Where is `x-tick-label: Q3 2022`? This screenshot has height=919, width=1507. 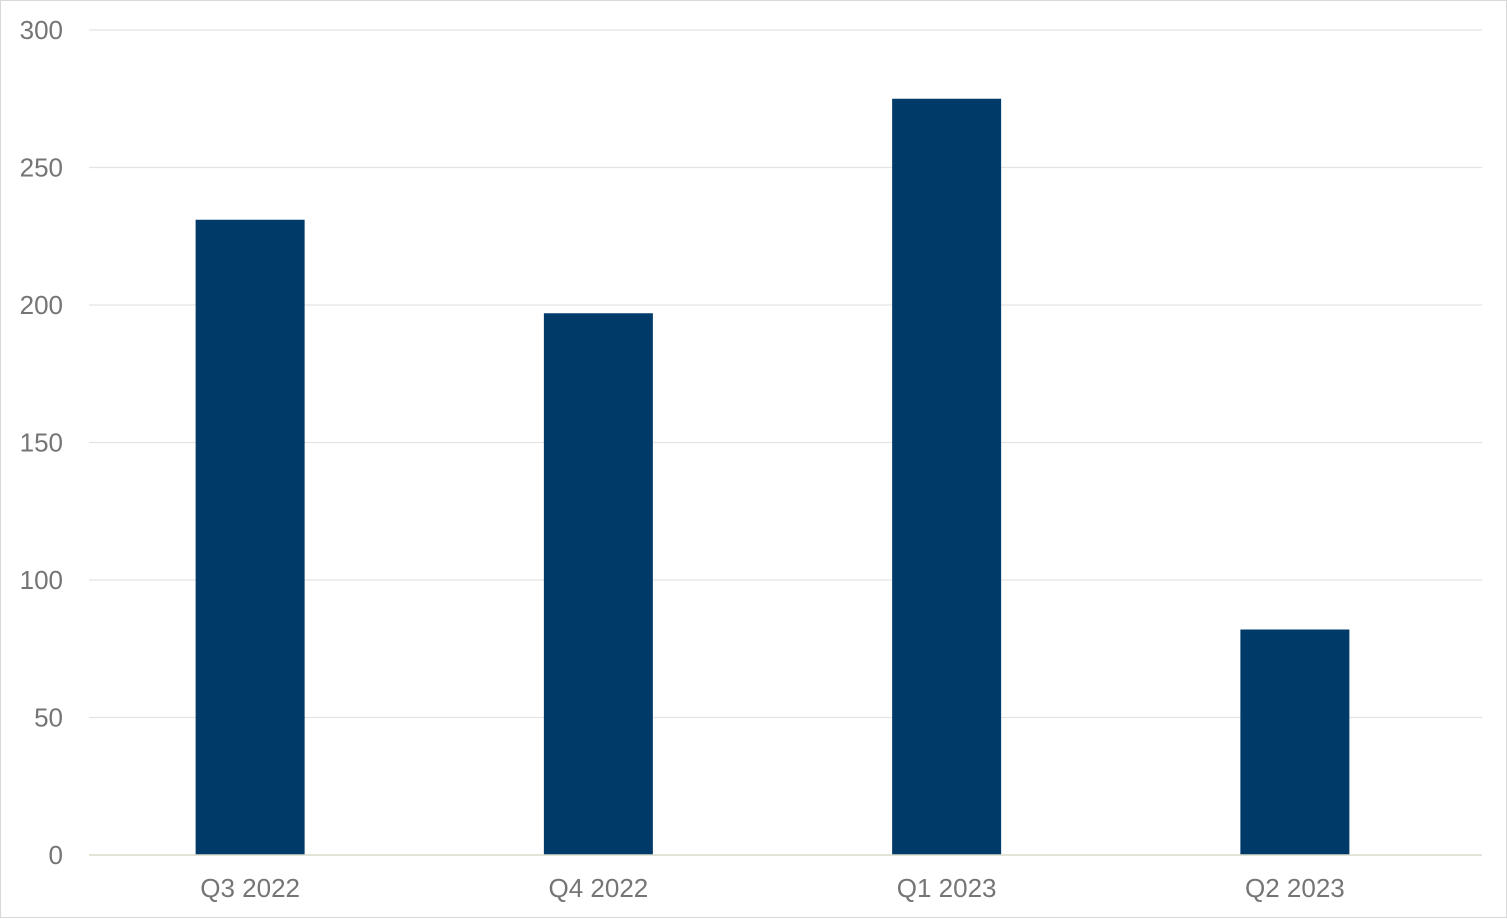 x-tick-label: Q3 2022 is located at coordinates (250, 888).